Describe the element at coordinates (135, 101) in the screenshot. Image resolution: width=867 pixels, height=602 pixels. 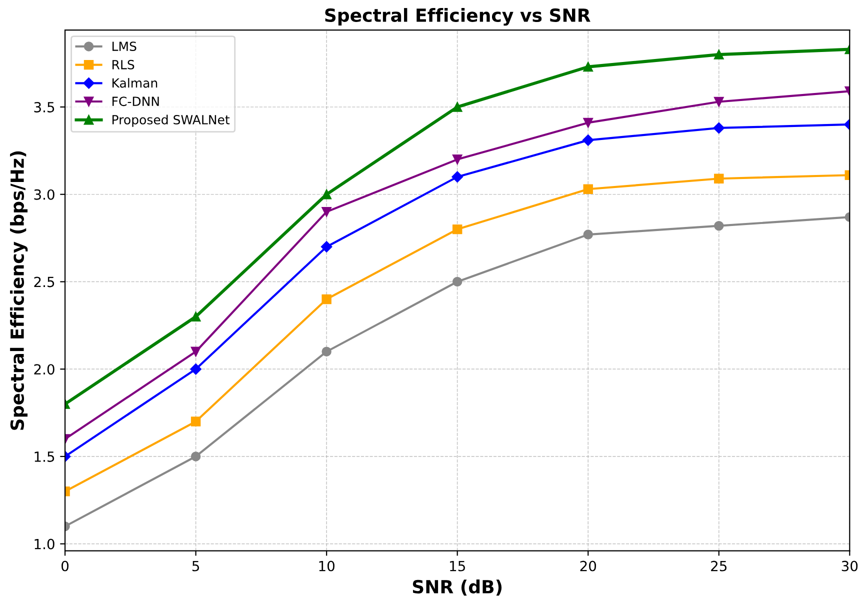
I see `legend-label: FC-DNN` at that location.